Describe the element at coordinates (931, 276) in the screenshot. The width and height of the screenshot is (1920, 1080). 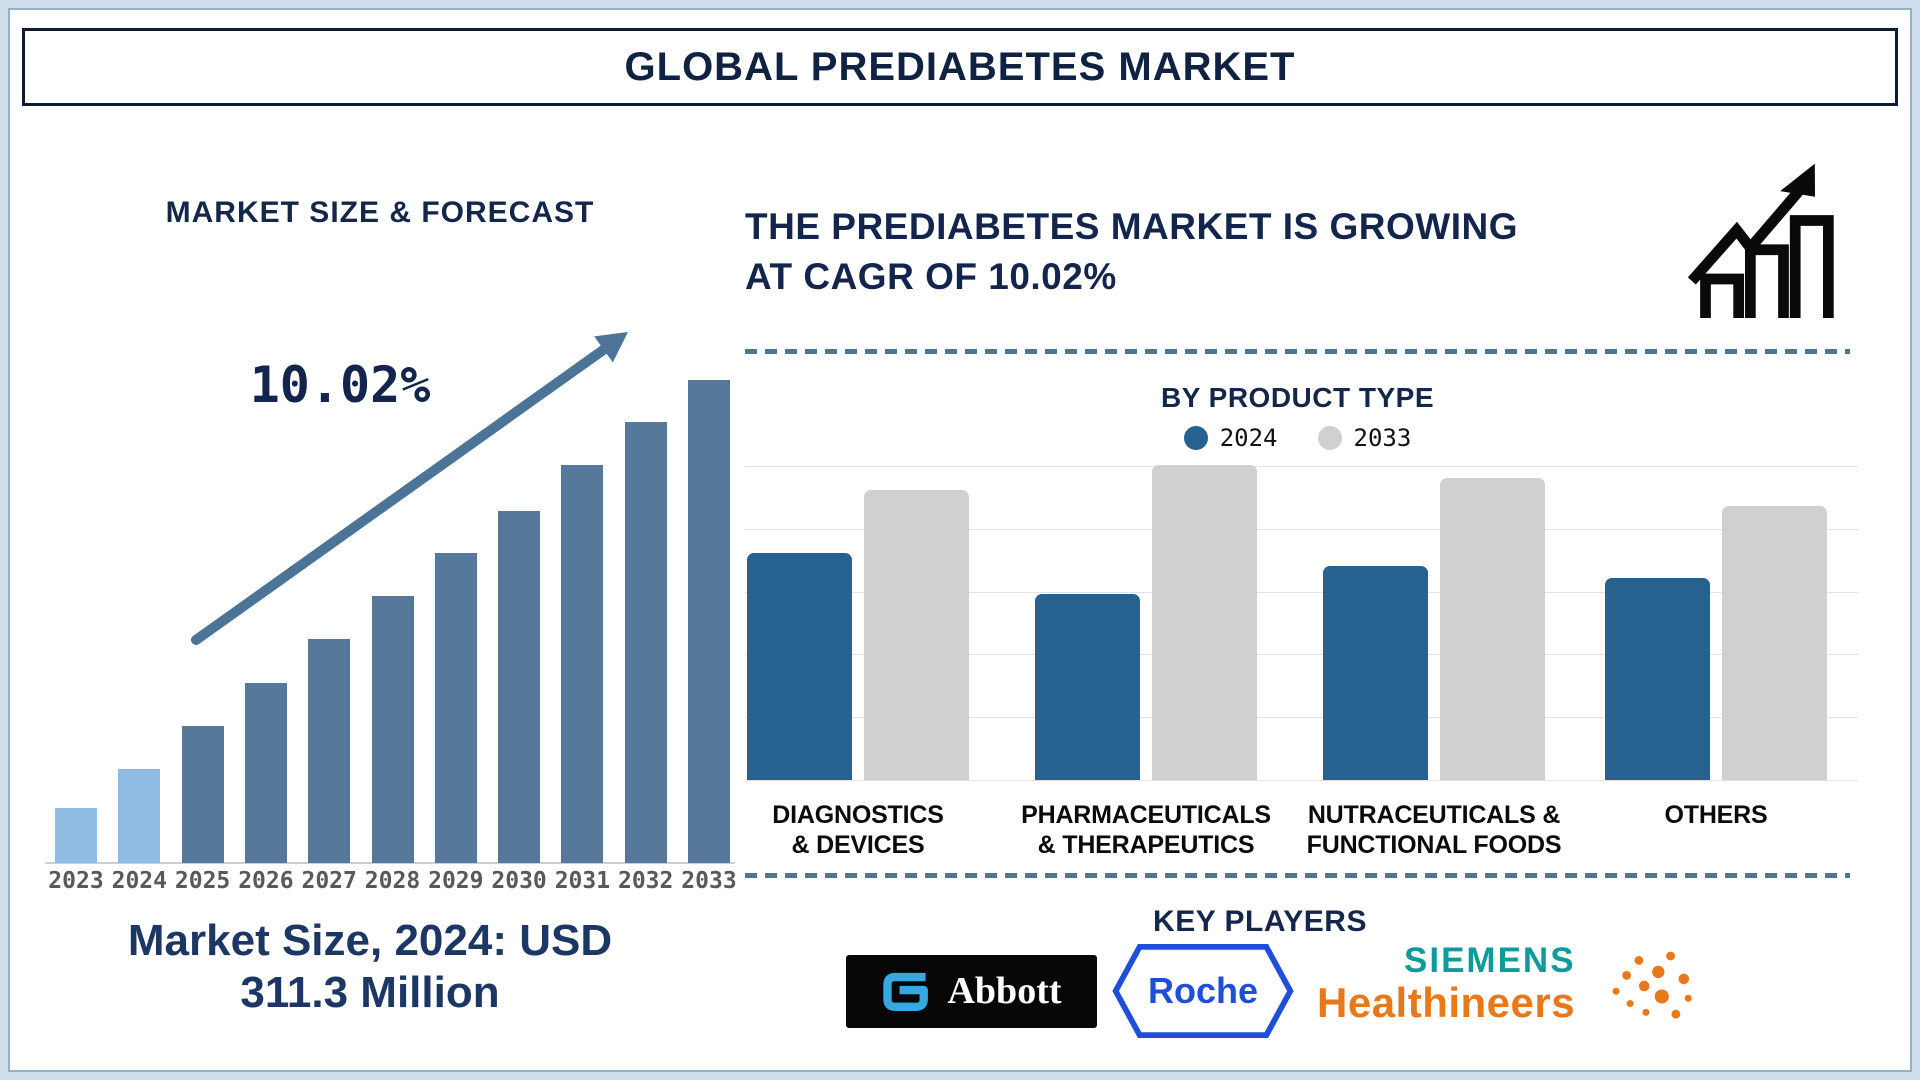
I see `cagr-headline-line2: AT CAGR OF 10.02%` at that location.